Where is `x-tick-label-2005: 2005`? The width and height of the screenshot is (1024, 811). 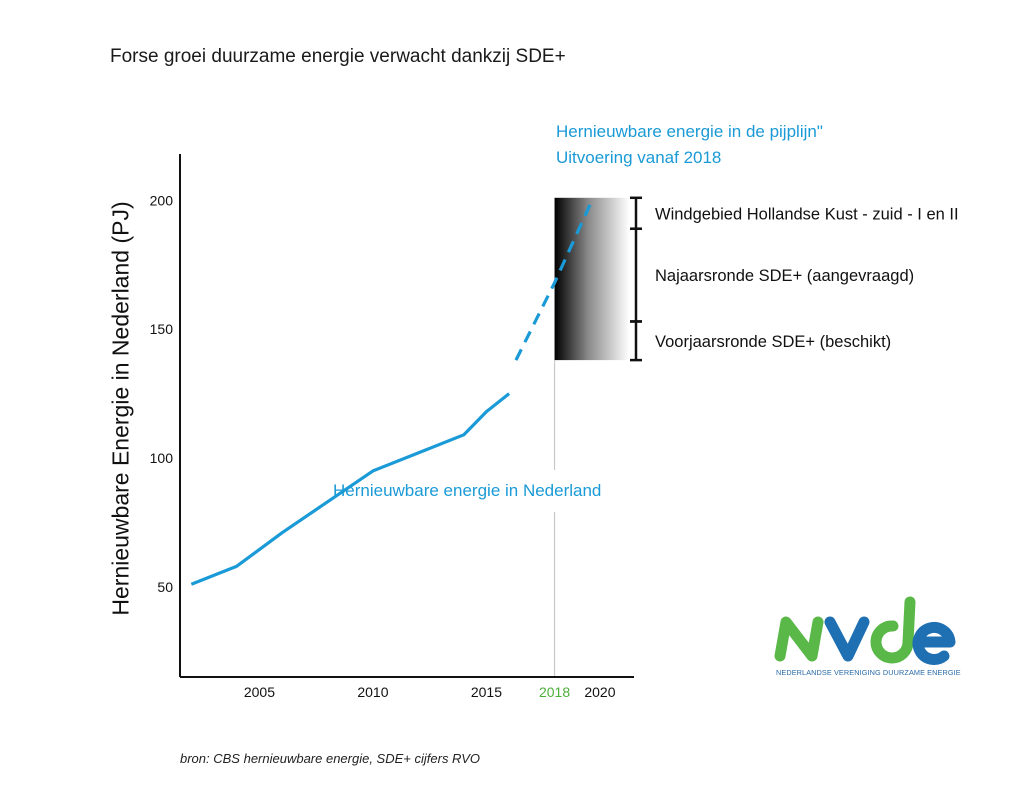 x-tick-label-2005: 2005 is located at coordinates (259, 692).